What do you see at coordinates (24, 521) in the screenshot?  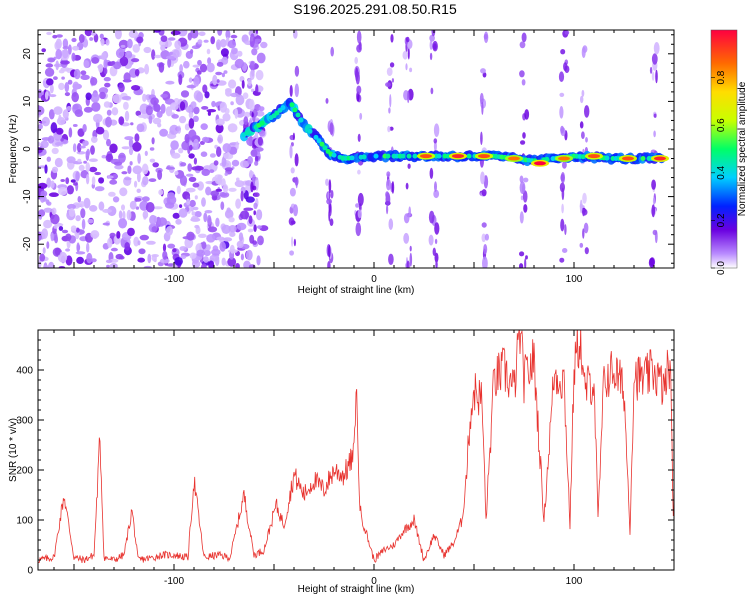 I see `snr-ytick-label: 100` at bounding box center [24, 521].